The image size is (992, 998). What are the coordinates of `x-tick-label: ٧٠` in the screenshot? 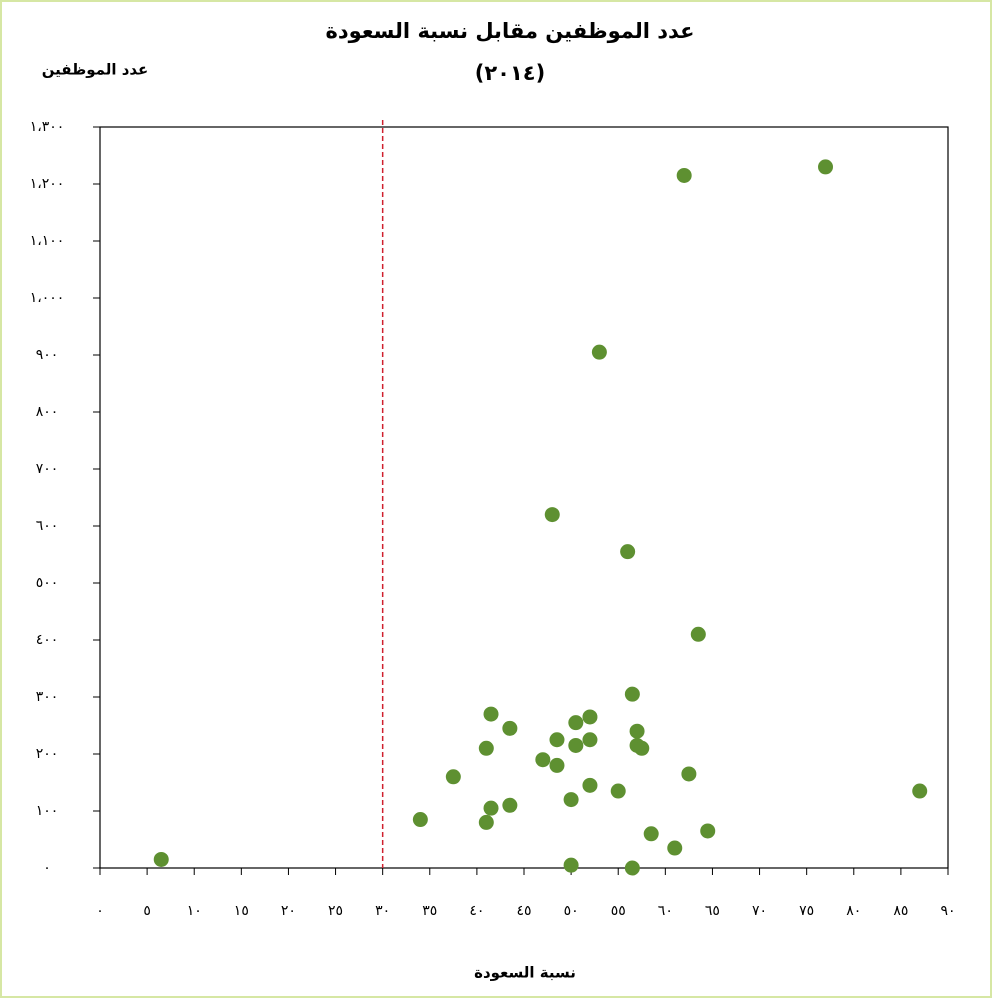 It's located at (759, 911).